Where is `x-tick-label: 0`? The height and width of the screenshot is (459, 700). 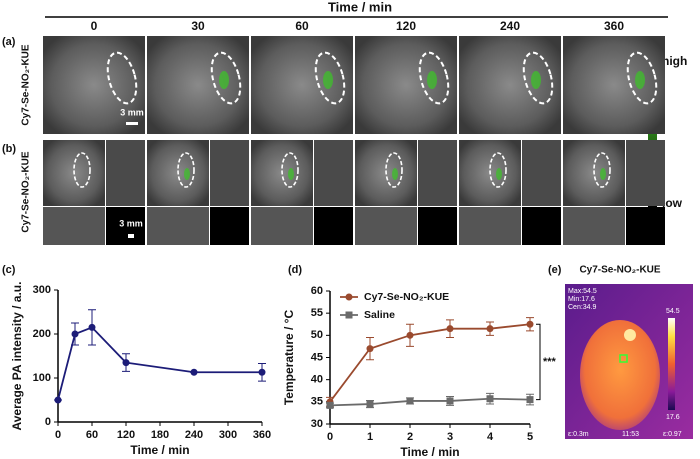
x-tick-label: 0 is located at coordinates (58, 435).